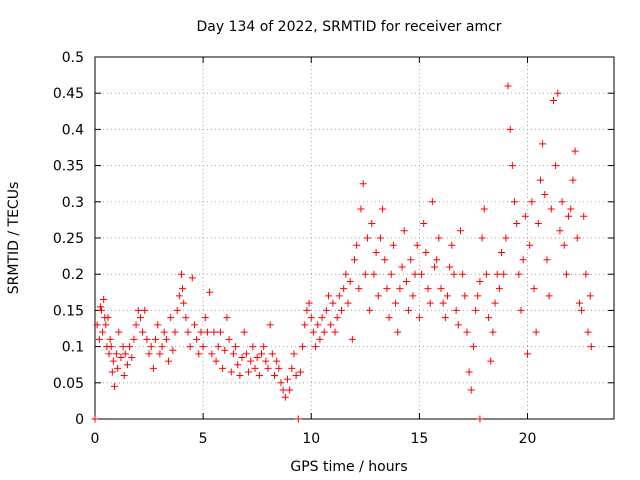 This screenshot has height=480, width=640. Describe the element at coordinates (73, 130) in the screenshot. I see `y-tick-label: 0.4` at that location.